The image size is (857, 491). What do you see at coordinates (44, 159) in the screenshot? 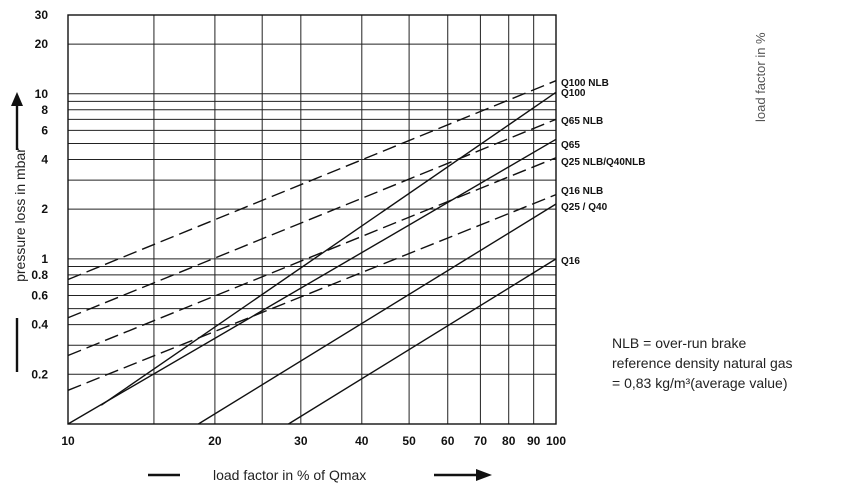
I see `y-tick-label: 4` at bounding box center [44, 159].